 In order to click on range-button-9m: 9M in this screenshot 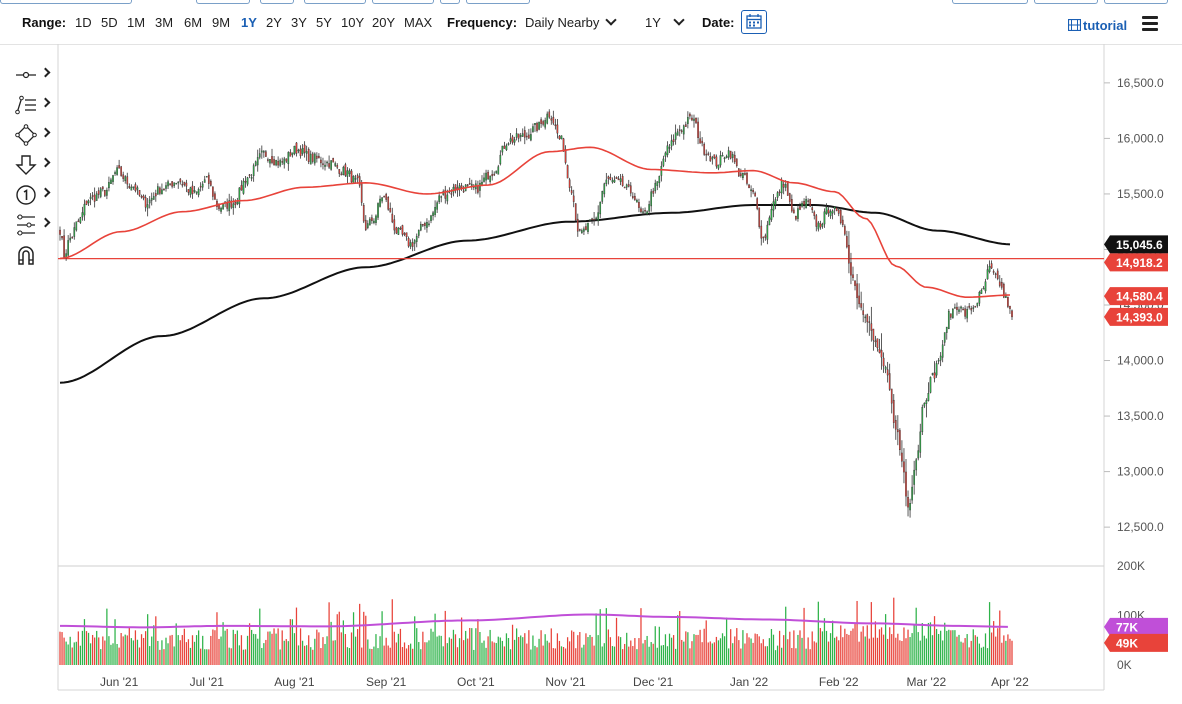, I will do `click(221, 22)`.